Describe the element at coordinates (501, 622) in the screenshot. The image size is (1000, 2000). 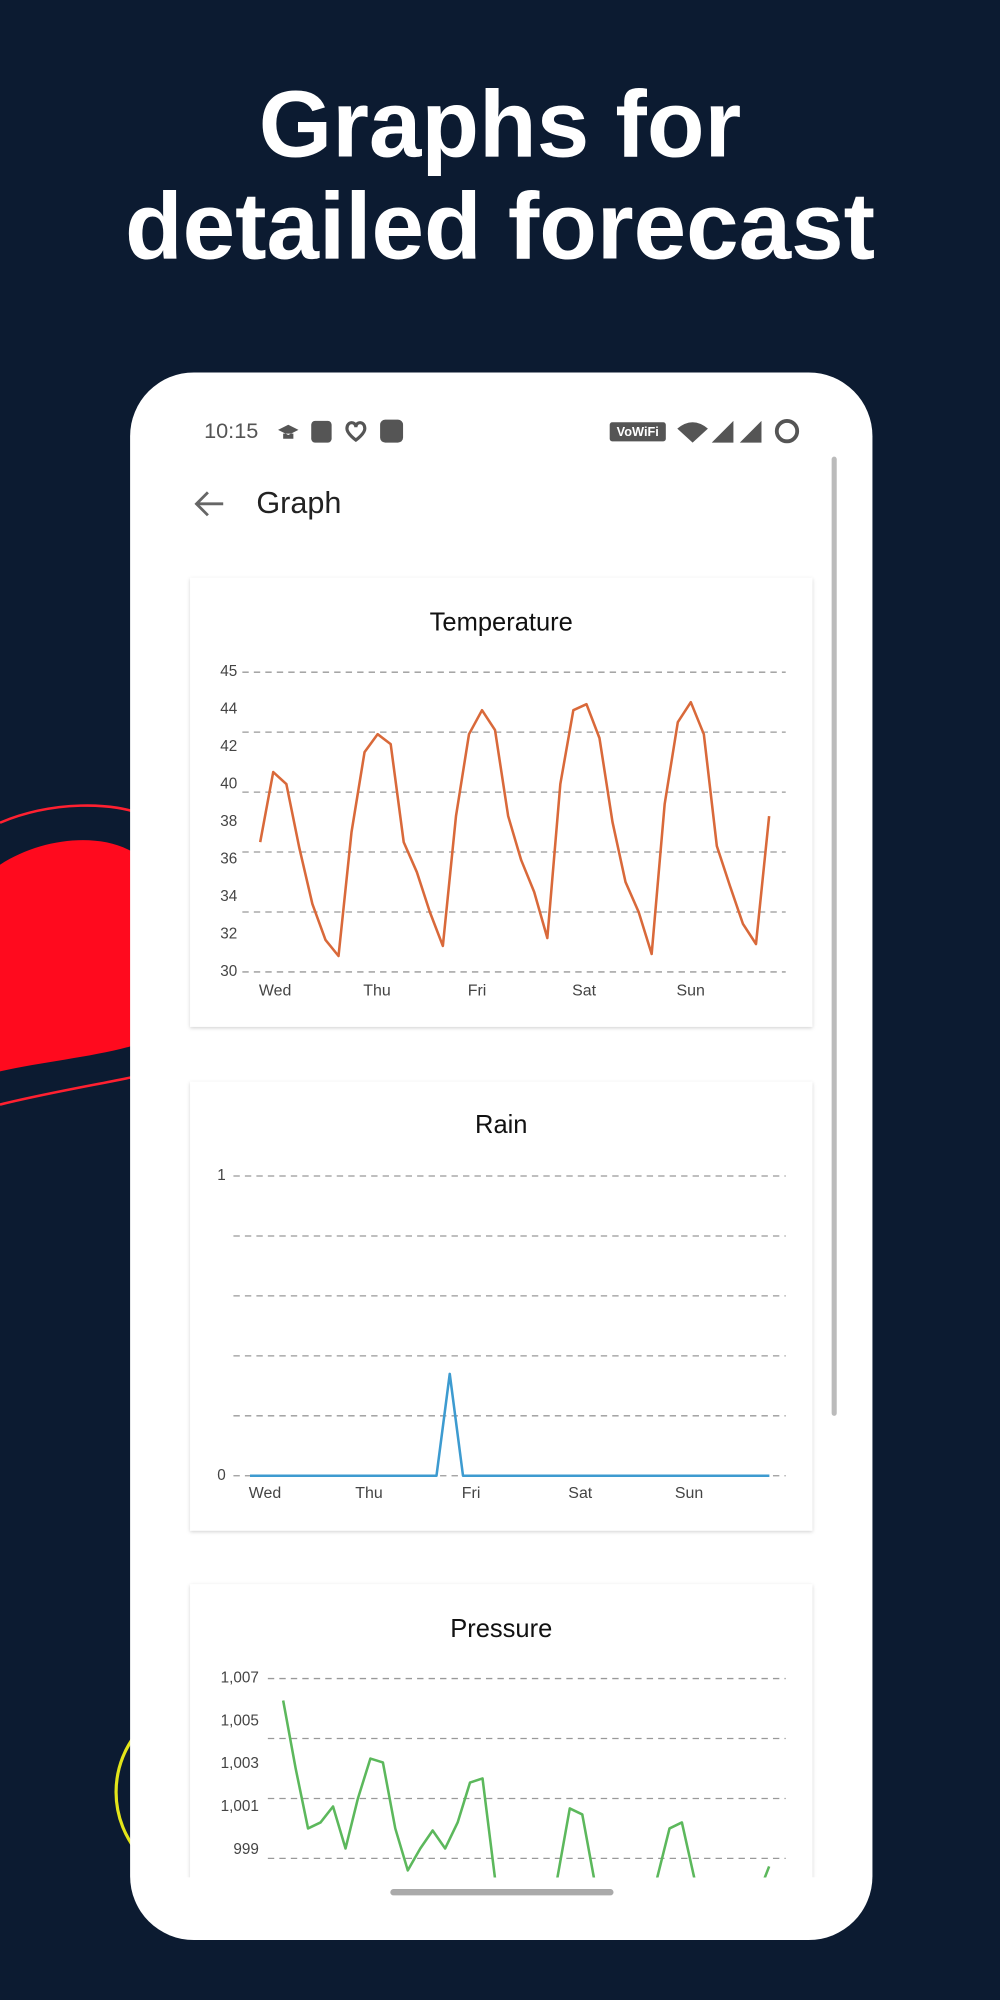
I see `chart-title: Temperature` at that location.